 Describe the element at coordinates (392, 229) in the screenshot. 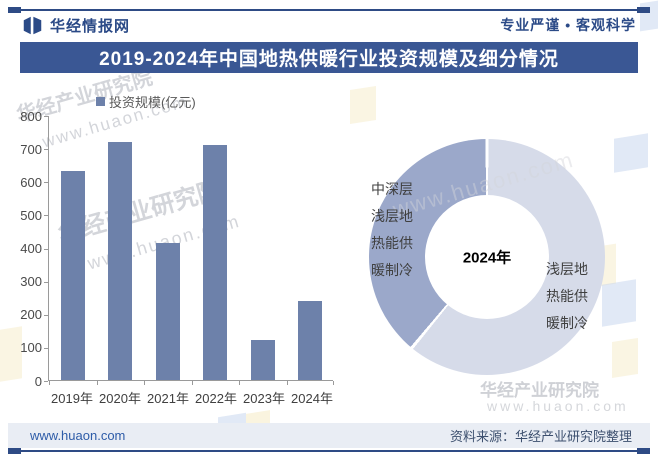

I see `donut-slice-label-deep: 中深层浅层地热能供暖制冷` at that location.